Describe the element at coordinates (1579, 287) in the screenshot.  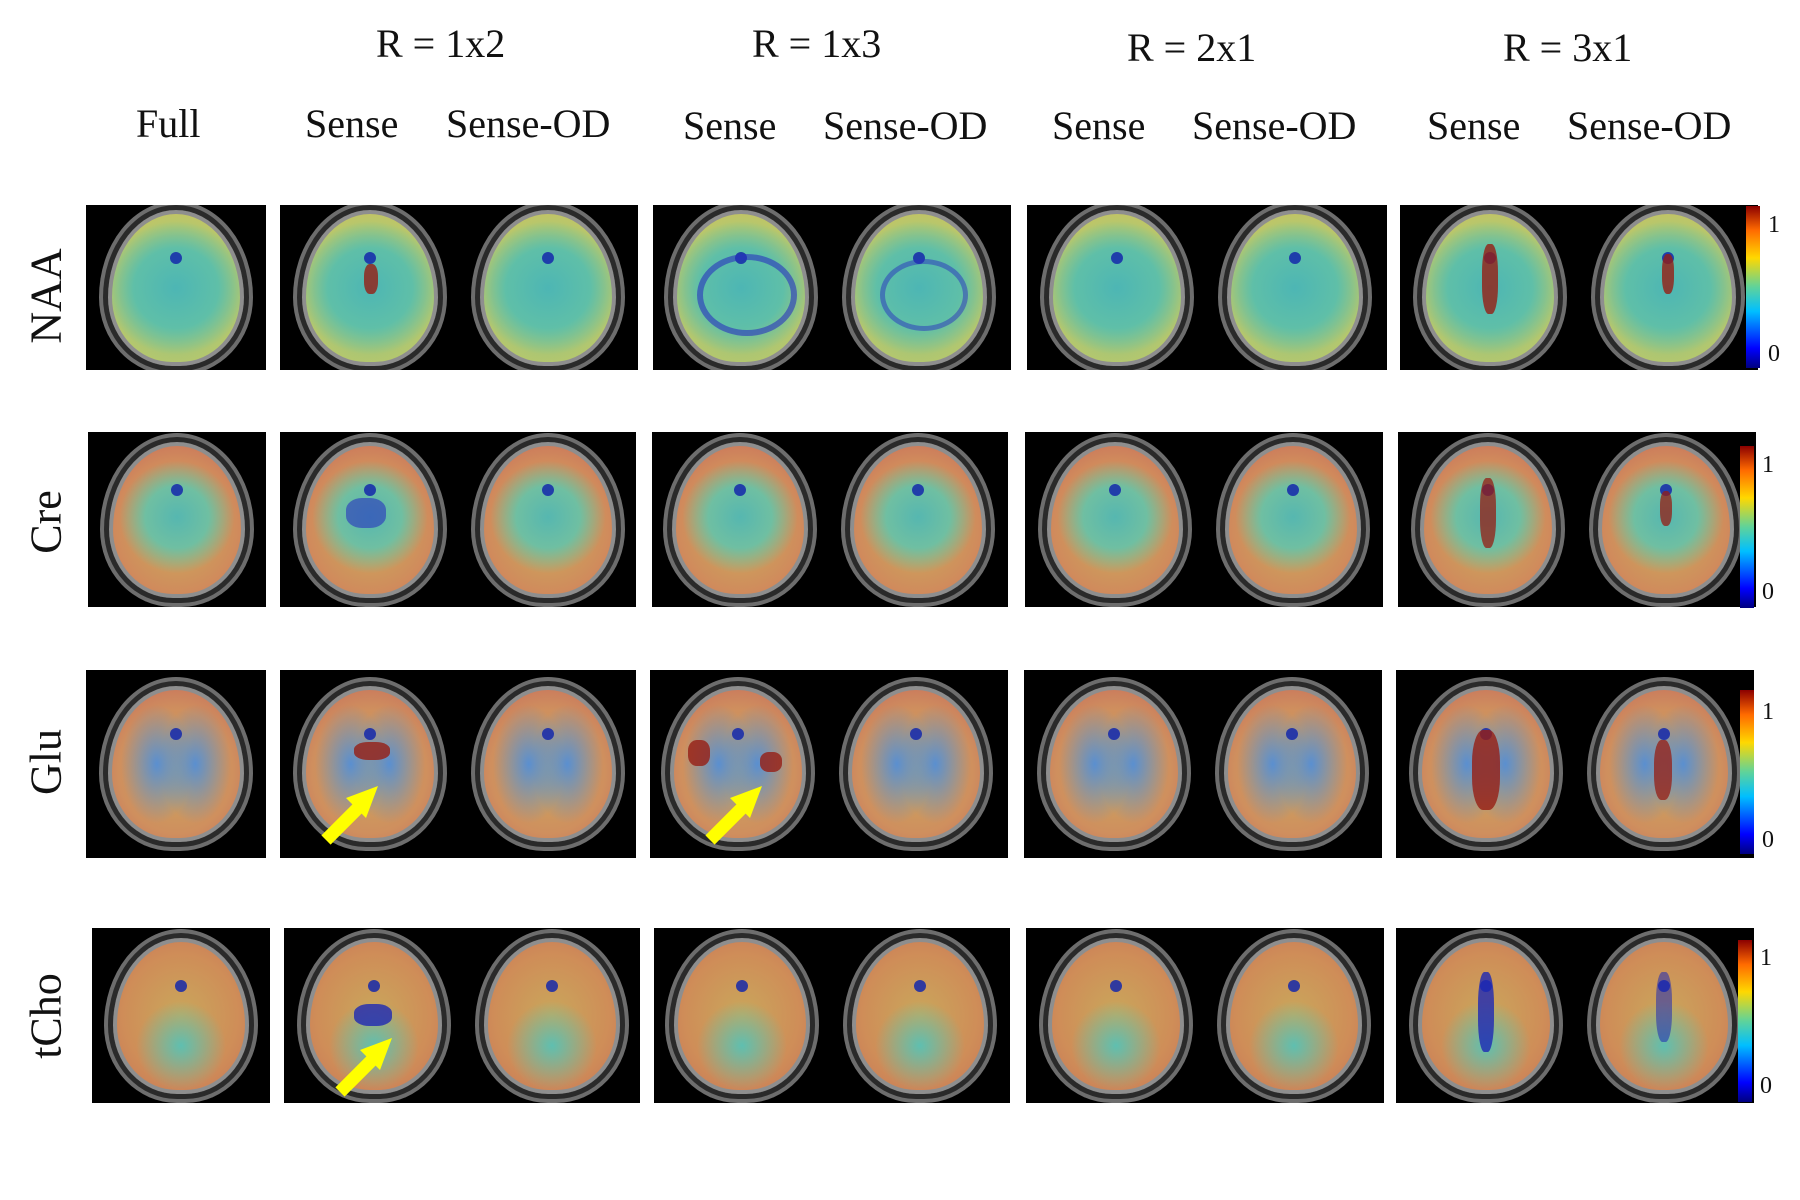
I see `panel-naa-r-3x1` at that location.